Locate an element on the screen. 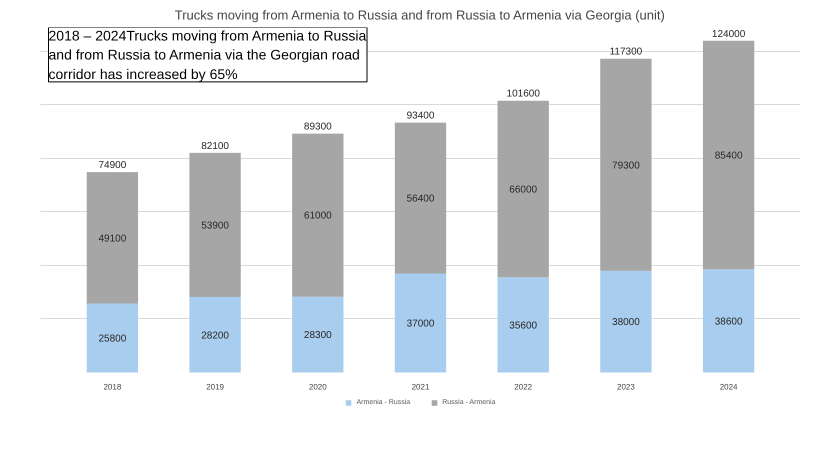 This screenshot has height=466, width=839. data-label: 35600 is located at coordinates (523, 326).